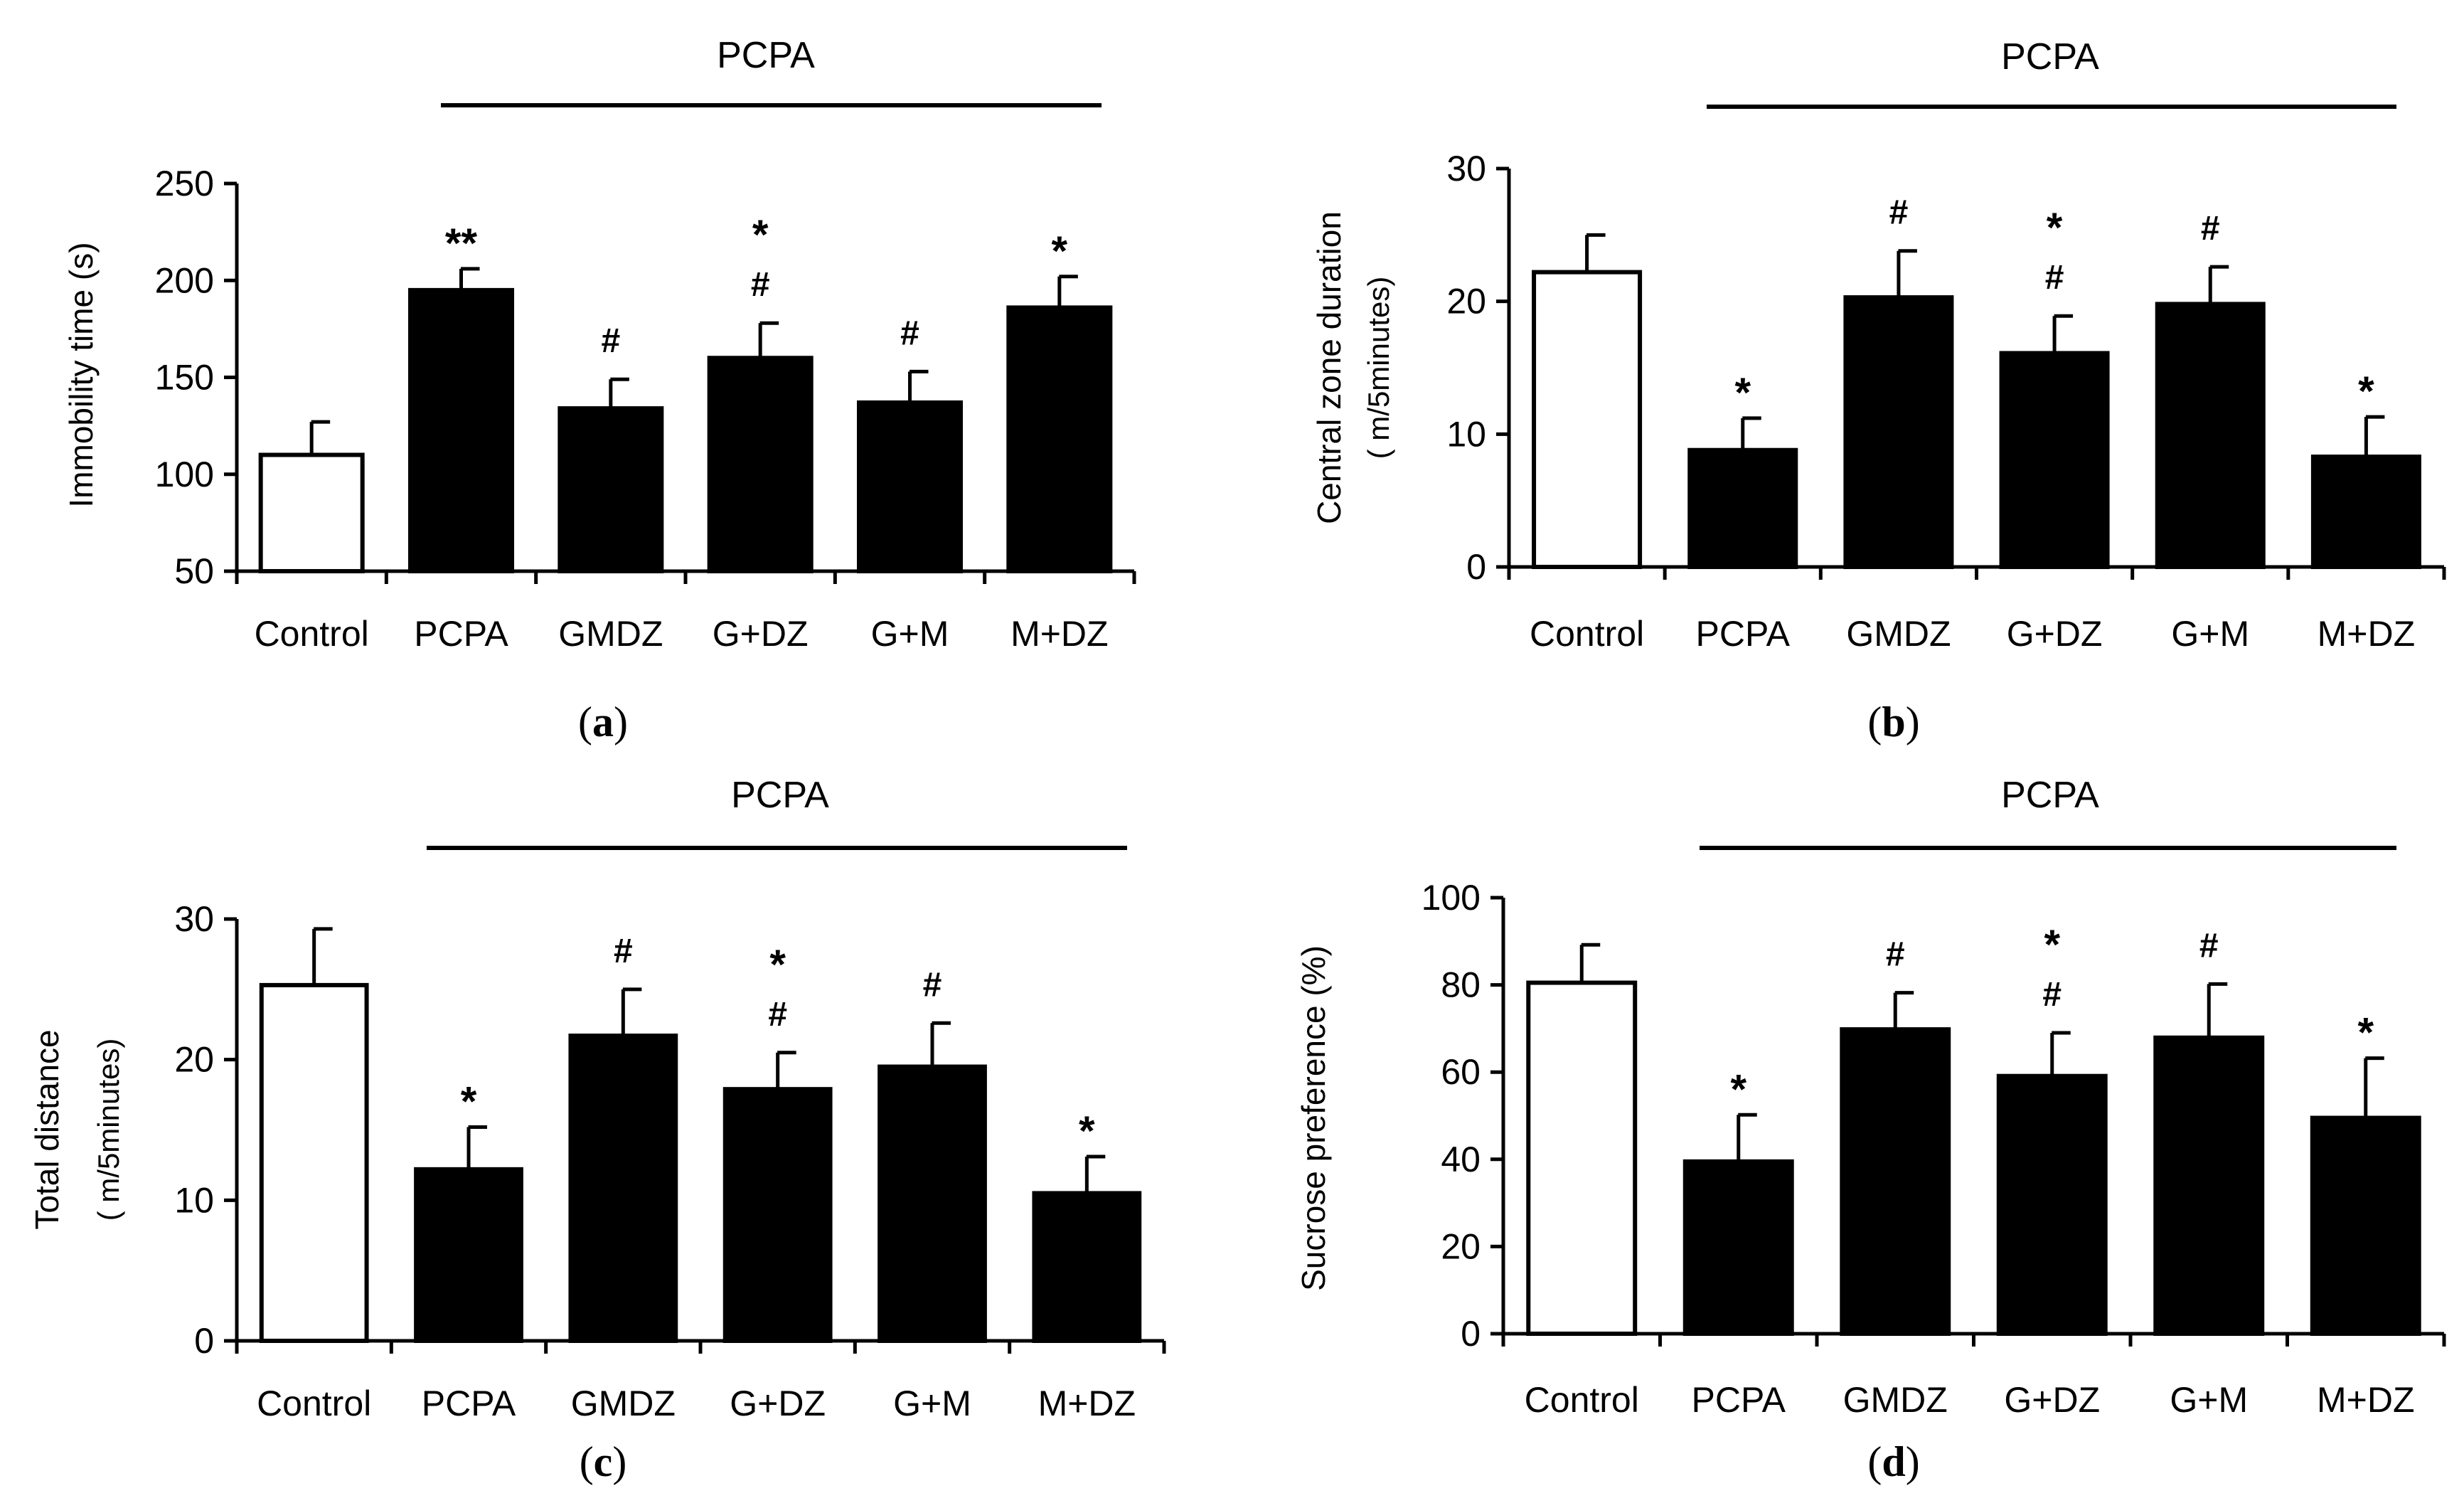 The width and height of the screenshot is (2464, 1508). What do you see at coordinates (46, 1129) in the screenshot?
I see `y-axis-label-group: Total distance` at bounding box center [46, 1129].